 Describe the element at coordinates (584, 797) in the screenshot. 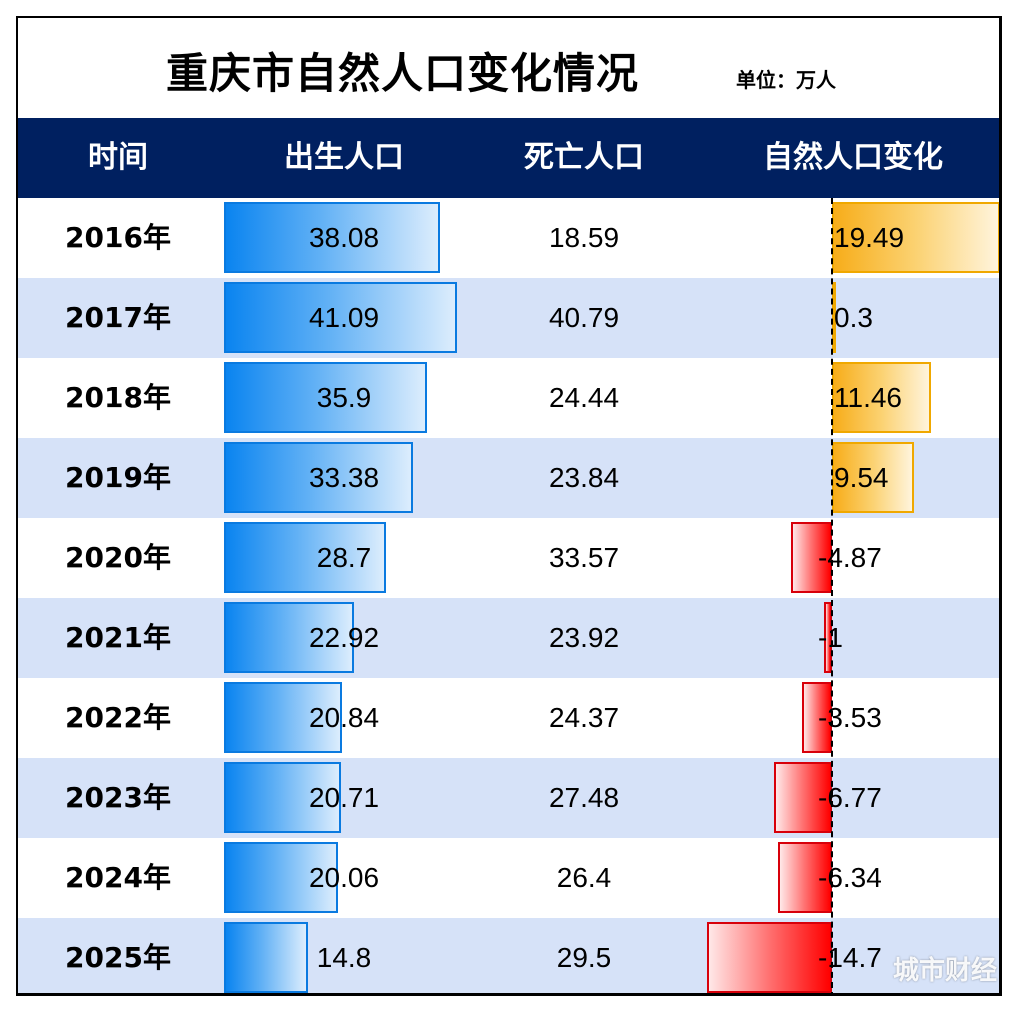

I see `death-value: 27.48` at that location.